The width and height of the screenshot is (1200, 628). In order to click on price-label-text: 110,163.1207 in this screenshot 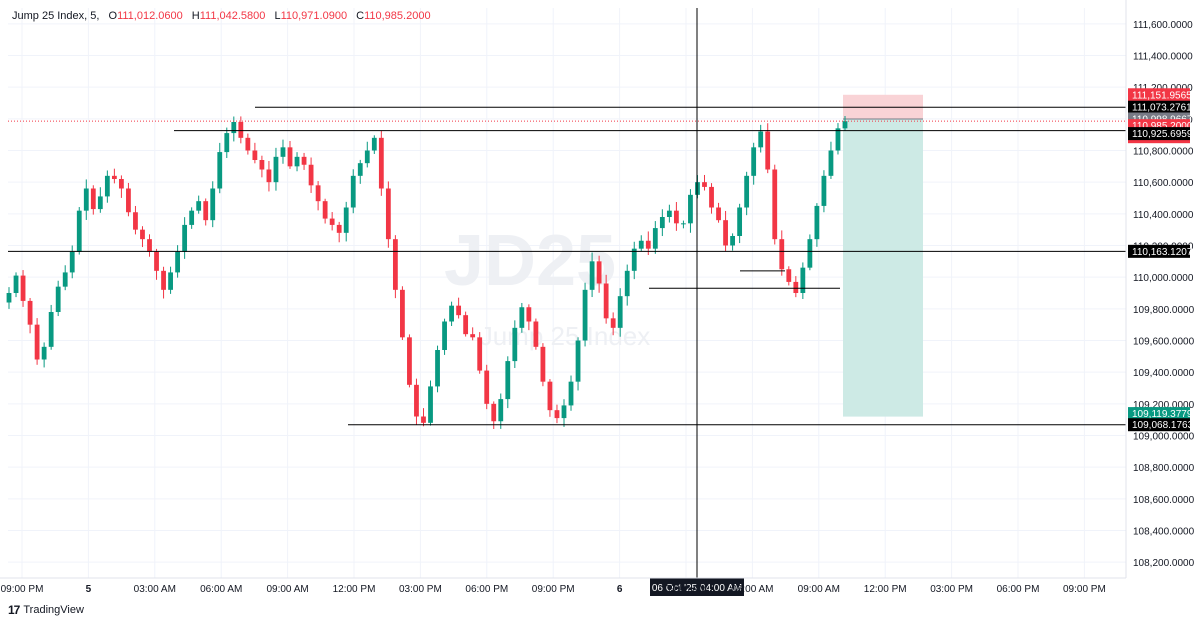, I will do `click(1162, 252)`.